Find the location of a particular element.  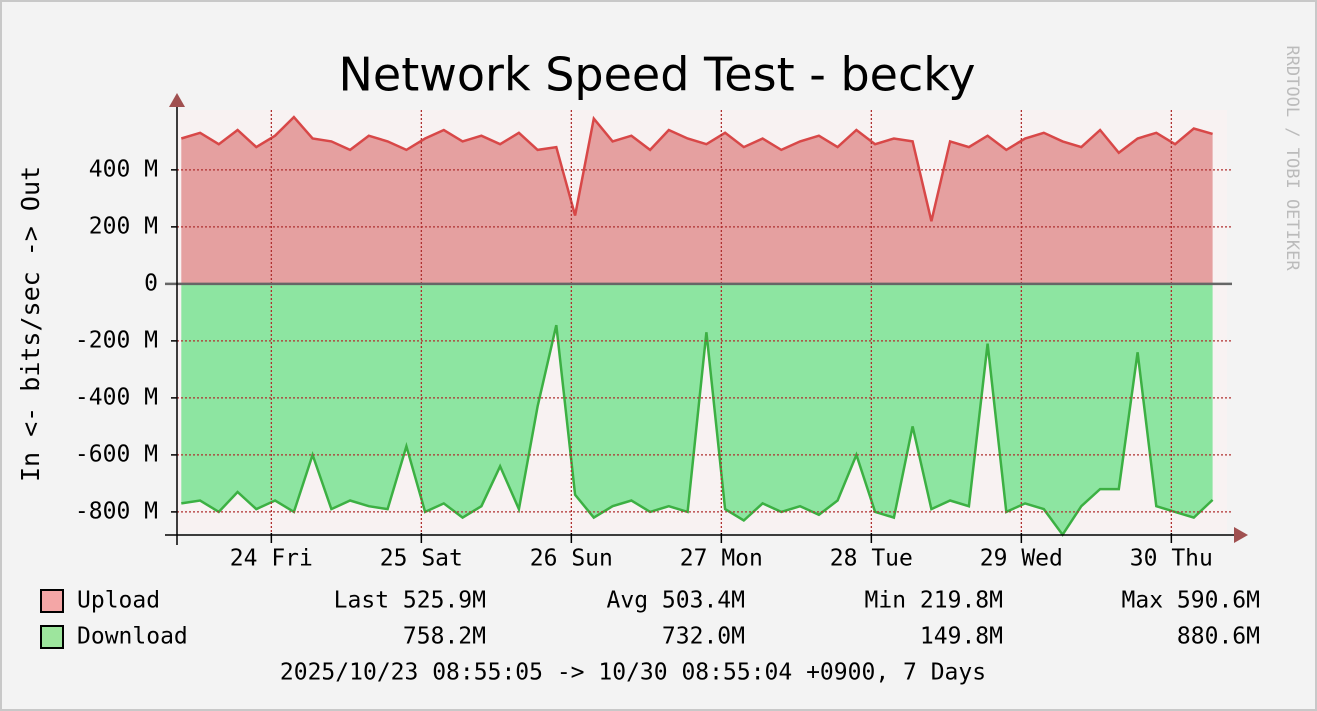

y-tick-label: 0 is located at coordinates (151, 283).